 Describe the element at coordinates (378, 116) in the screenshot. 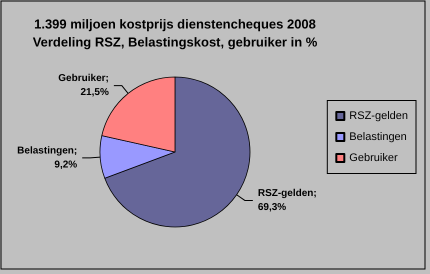

I see `legend-label: RSZ-gelden` at that location.